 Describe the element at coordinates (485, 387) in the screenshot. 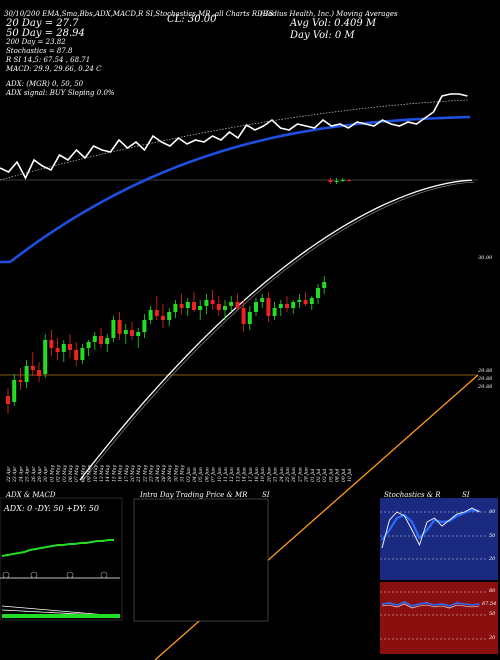

I see `price-label-3: 29.88` at that location.